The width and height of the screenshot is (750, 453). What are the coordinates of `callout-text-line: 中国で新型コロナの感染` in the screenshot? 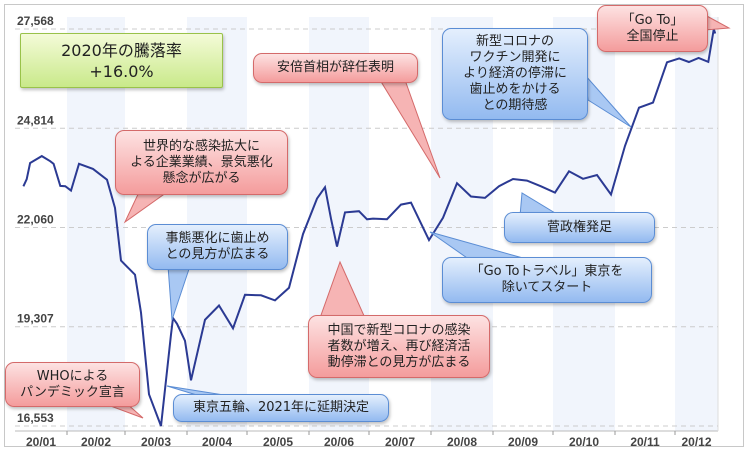 It's located at (399, 330).